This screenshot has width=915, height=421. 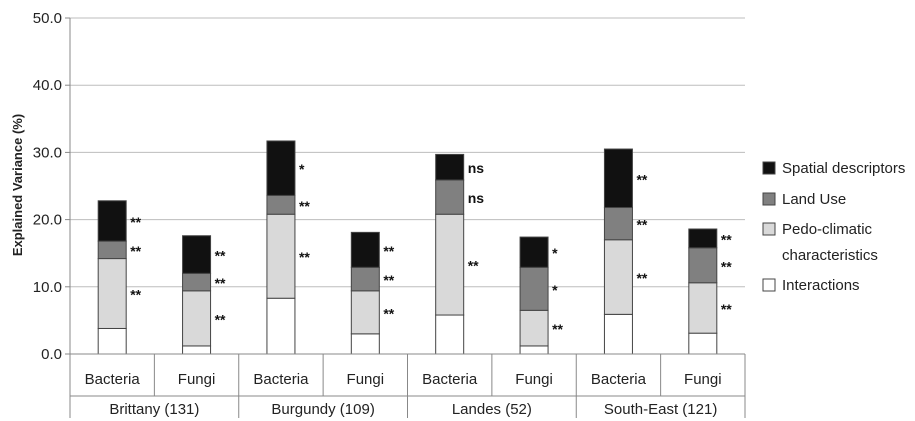 I want to click on legend-label: Land Use, so click(x=814, y=199).